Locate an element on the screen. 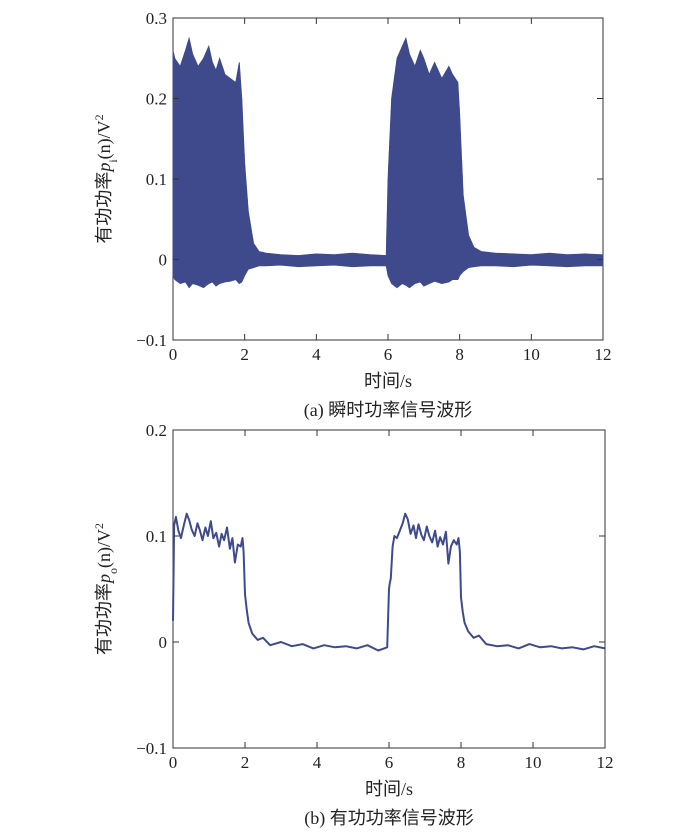 The height and width of the screenshot is (836, 700). x-tick-label-a: 0 is located at coordinates (173, 354).